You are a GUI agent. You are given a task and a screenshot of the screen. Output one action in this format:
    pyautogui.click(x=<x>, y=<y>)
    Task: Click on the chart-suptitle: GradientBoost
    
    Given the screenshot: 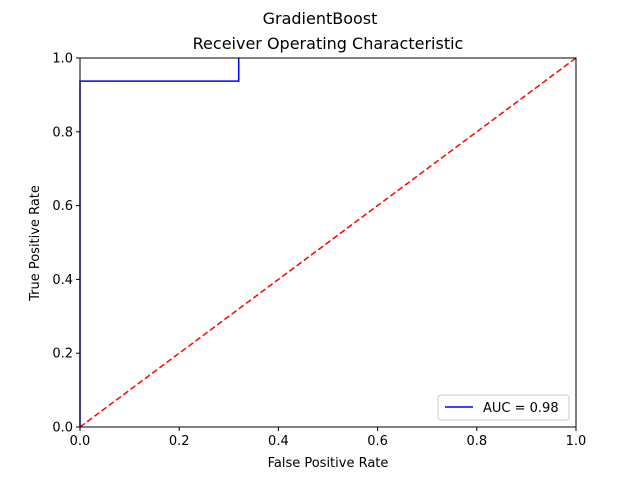 What is the action you would take?
    pyautogui.click(x=320, y=18)
    